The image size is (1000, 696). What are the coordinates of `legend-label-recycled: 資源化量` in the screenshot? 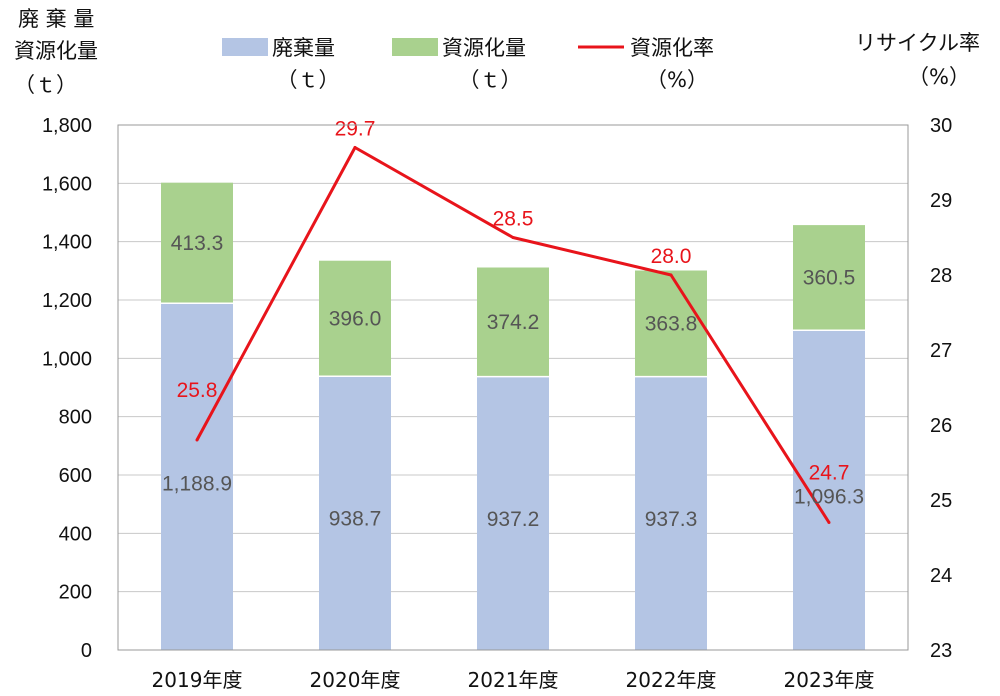 It's located at (484, 48).